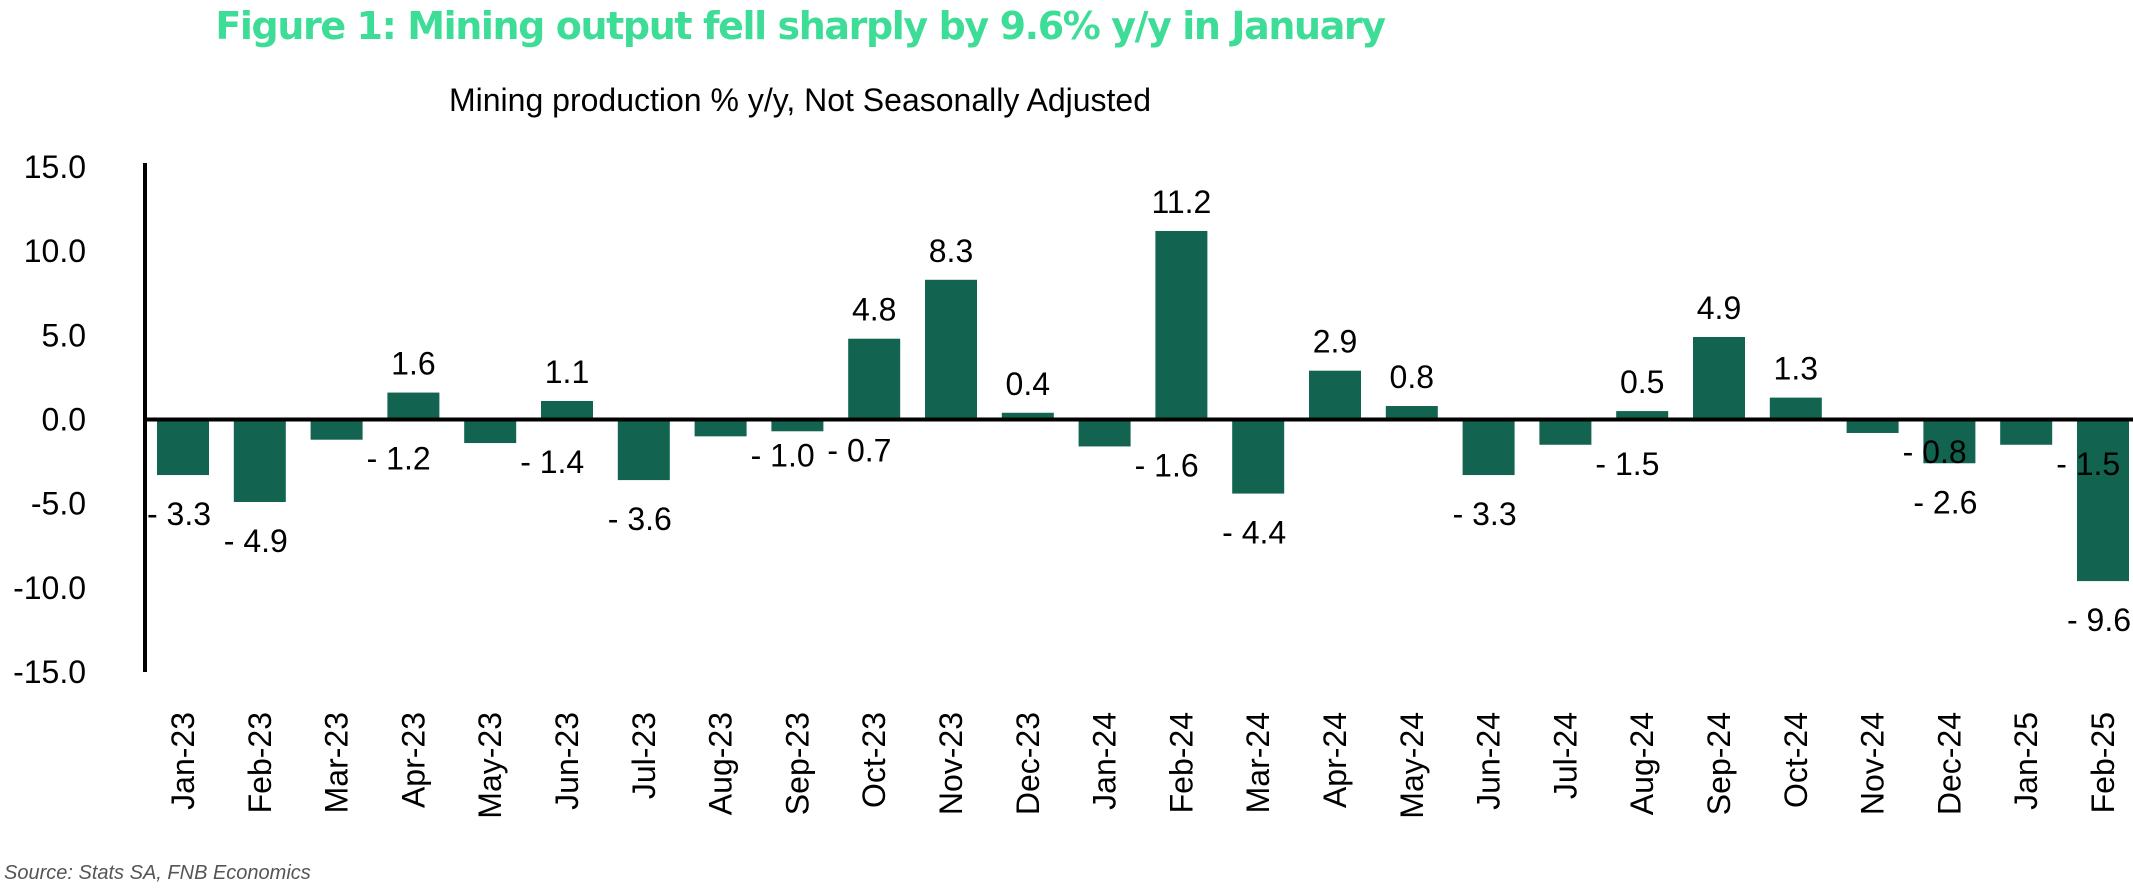  Describe the element at coordinates (1873, 763) in the screenshot. I see `x-tick-label: Nov-24` at that location.